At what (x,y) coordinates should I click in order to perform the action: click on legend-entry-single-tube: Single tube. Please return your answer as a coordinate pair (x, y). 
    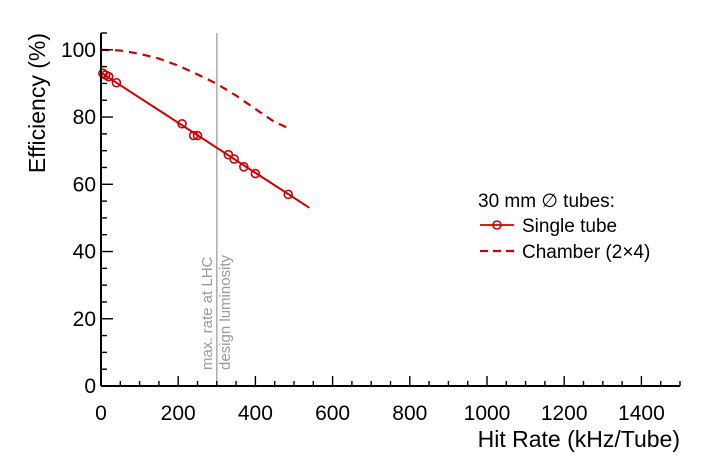
    Looking at the image, I should click on (548, 226).